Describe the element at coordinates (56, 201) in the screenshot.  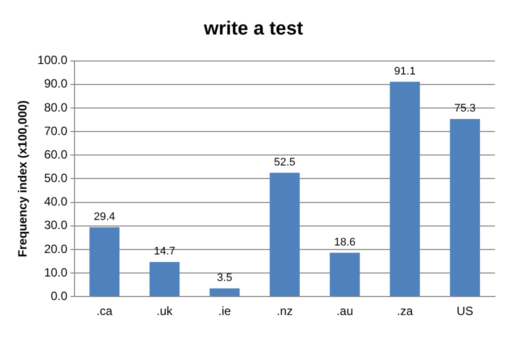
I see `y-tick-label: 40.0` at that location.